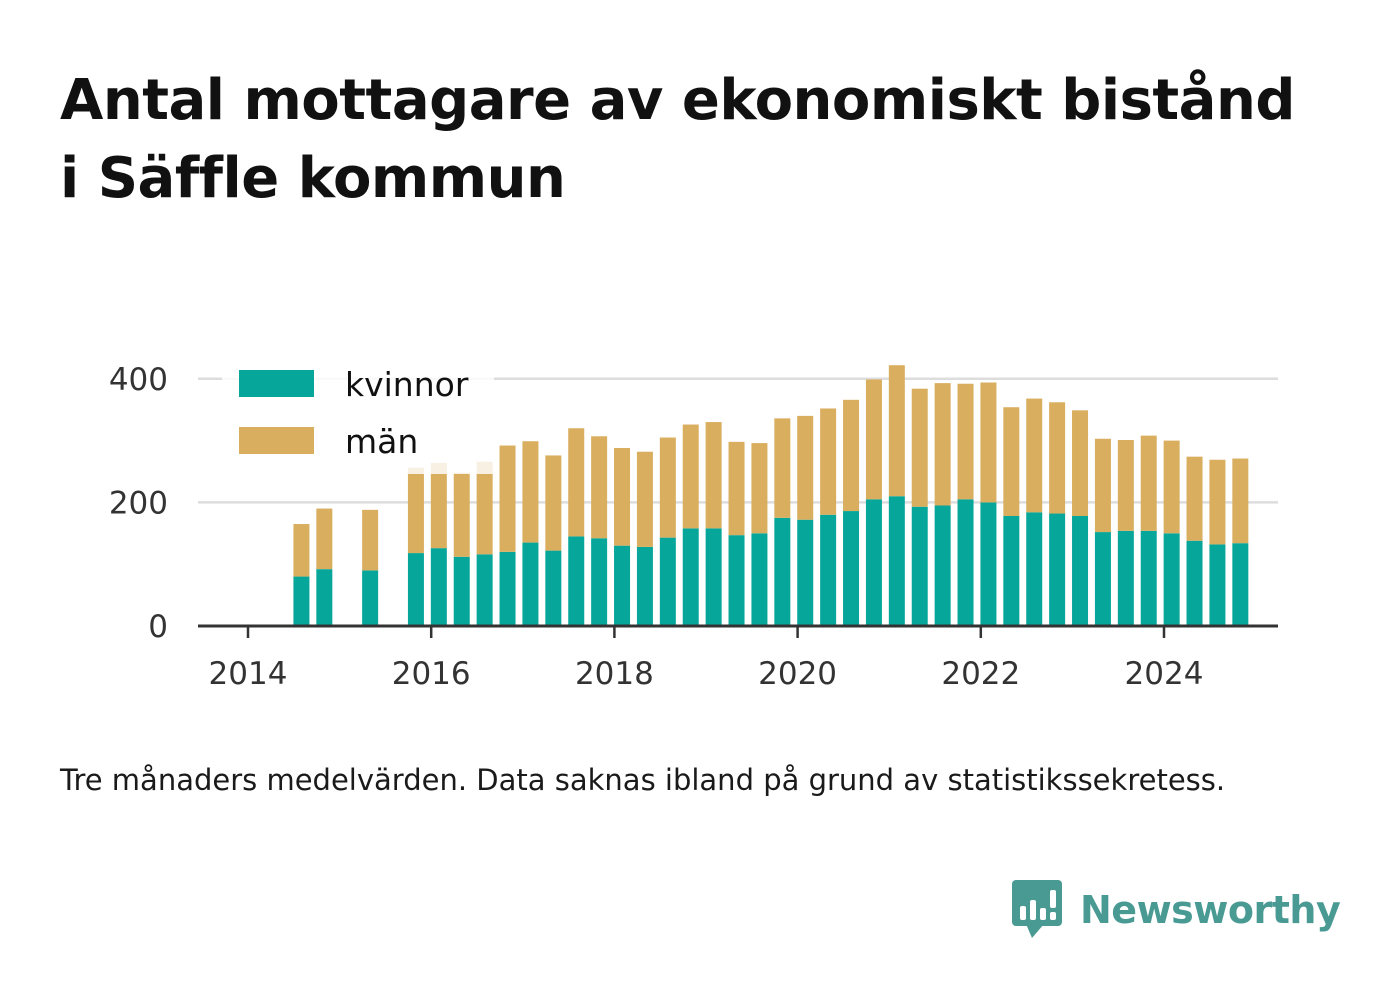 The image size is (1382, 999). What do you see at coordinates (358, 412) in the screenshot?
I see `legend: kvinnor män` at bounding box center [358, 412].